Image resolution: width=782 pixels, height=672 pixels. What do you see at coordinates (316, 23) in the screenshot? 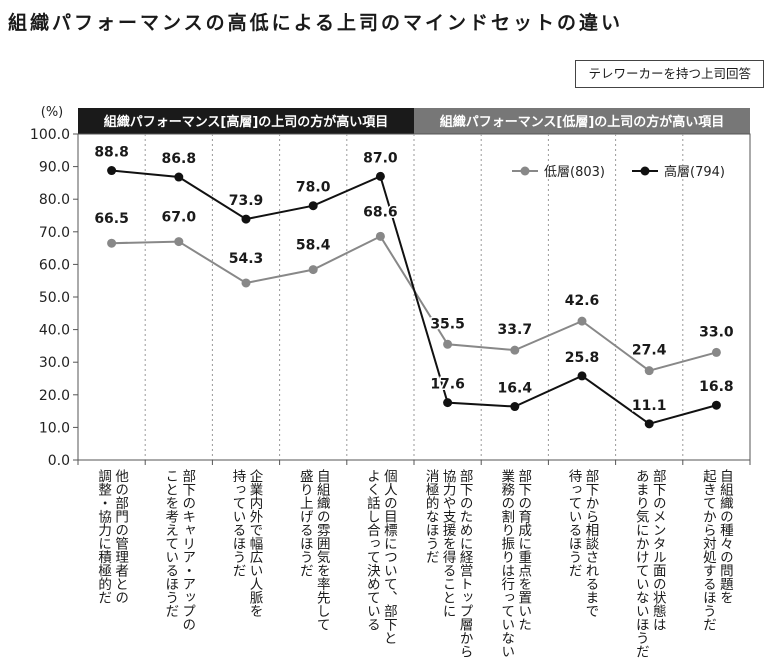
I see `chart-title: 組織パフォーマンスの高低による上司のマインドセットの違い` at bounding box center [316, 23].